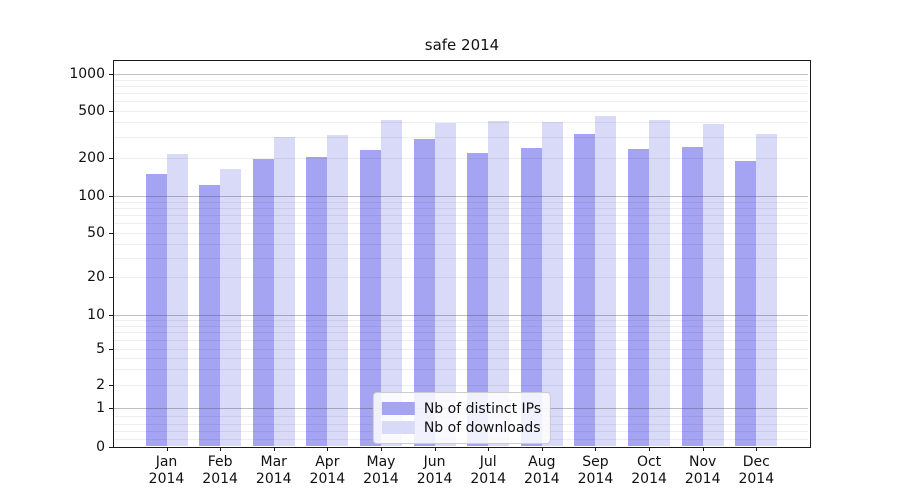  I want to click on x-tick-label-apr: Apr 2014, so click(327, 470).